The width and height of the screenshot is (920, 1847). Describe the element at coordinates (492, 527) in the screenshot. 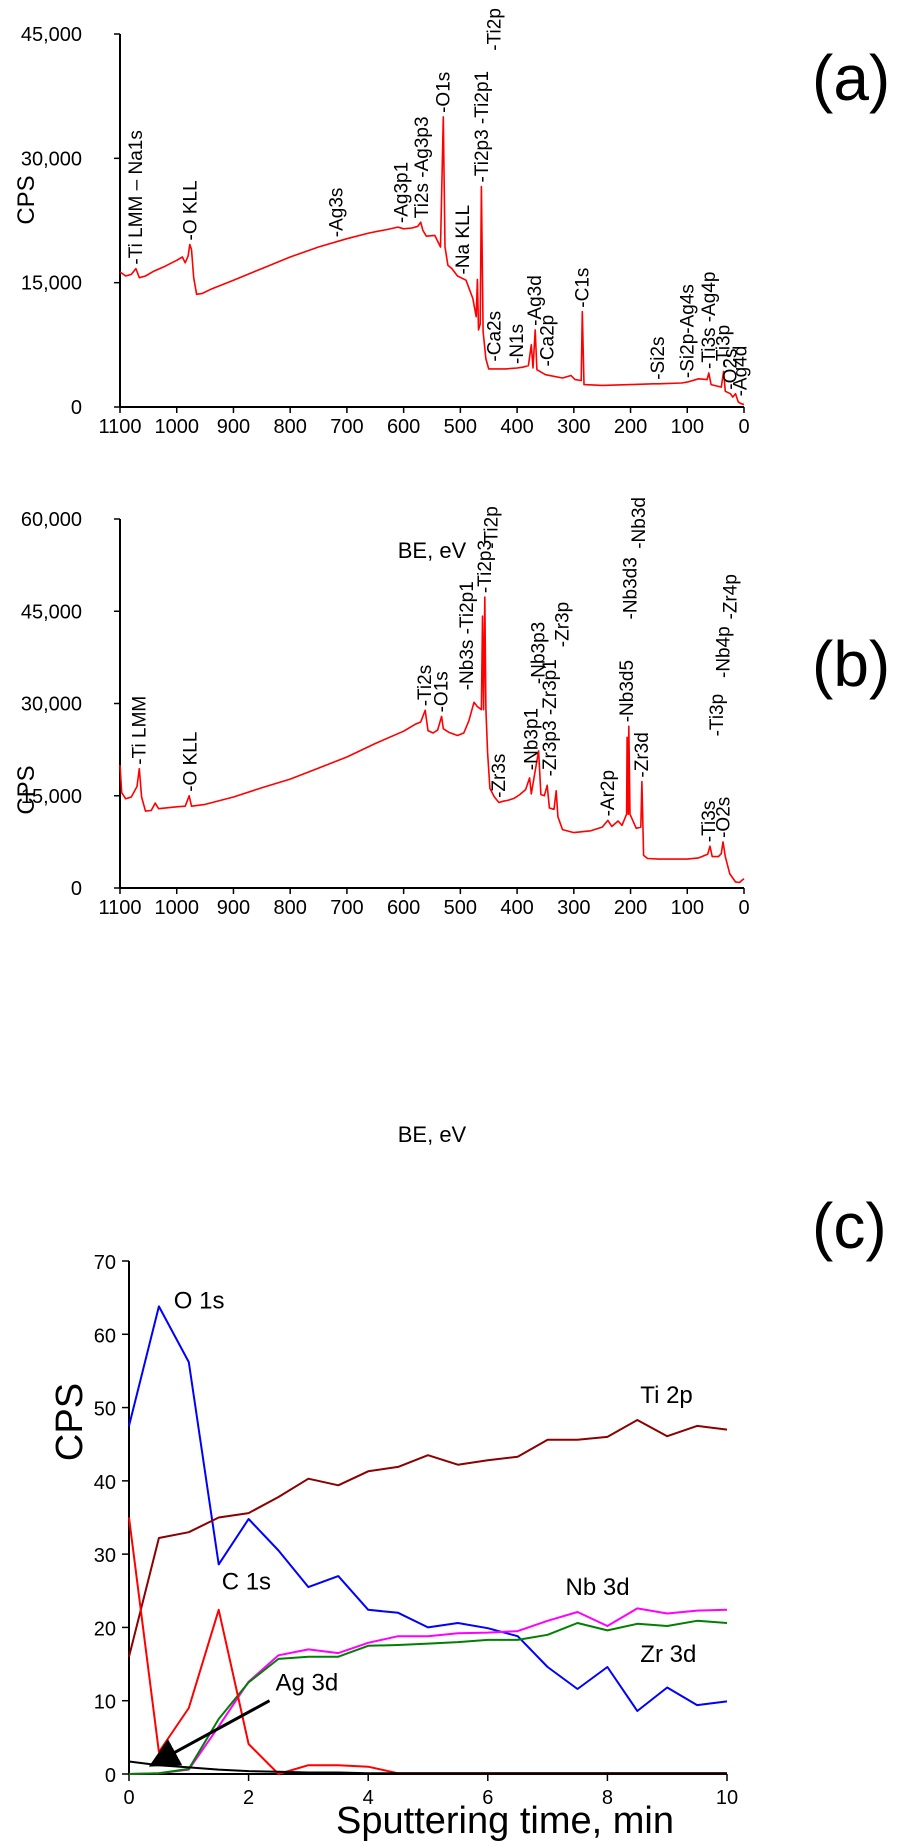

I see `panel-b-peak-label: -Ti2p` at that location.